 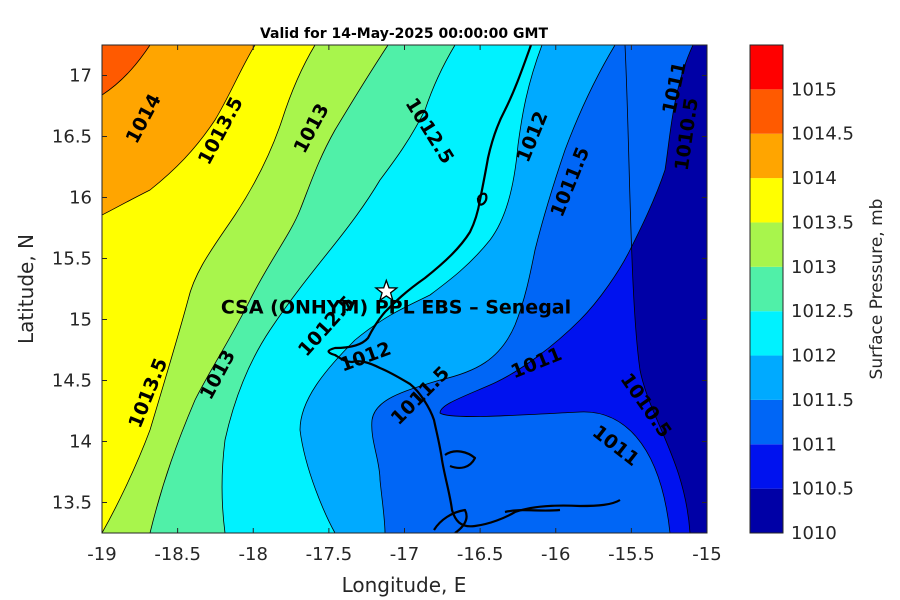 What do you see at coordinates (480, 554) in the screenshot?
I see `x-tick-label: -16.5` at bounding box center [480, 554].